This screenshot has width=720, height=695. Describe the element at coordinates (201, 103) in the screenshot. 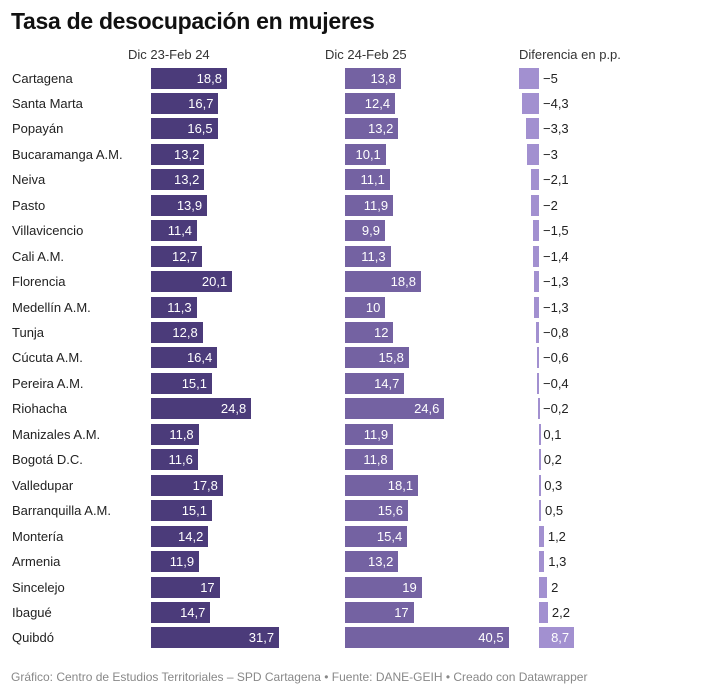

I see `value-label: 16,7` at that location.